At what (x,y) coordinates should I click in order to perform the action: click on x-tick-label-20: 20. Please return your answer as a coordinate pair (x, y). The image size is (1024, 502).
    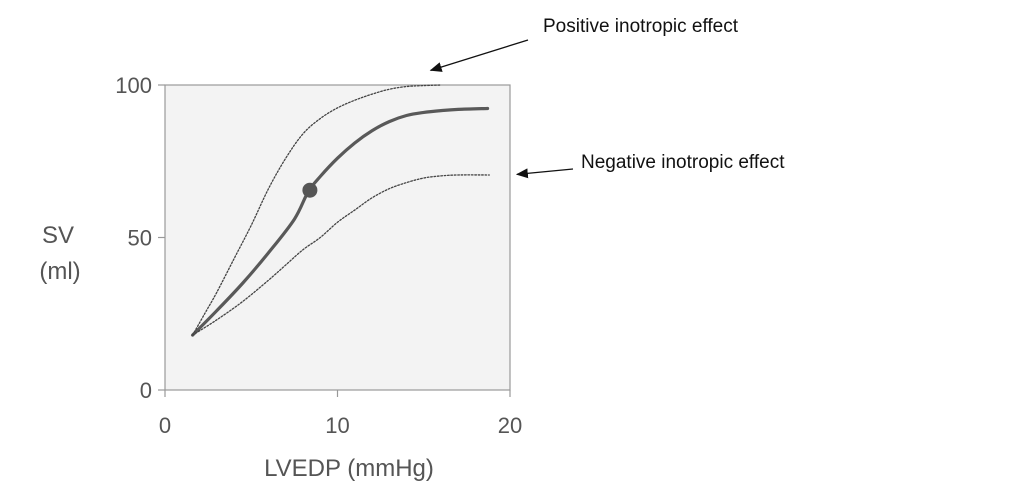
    Looking at the image, I should click on (510, 425).